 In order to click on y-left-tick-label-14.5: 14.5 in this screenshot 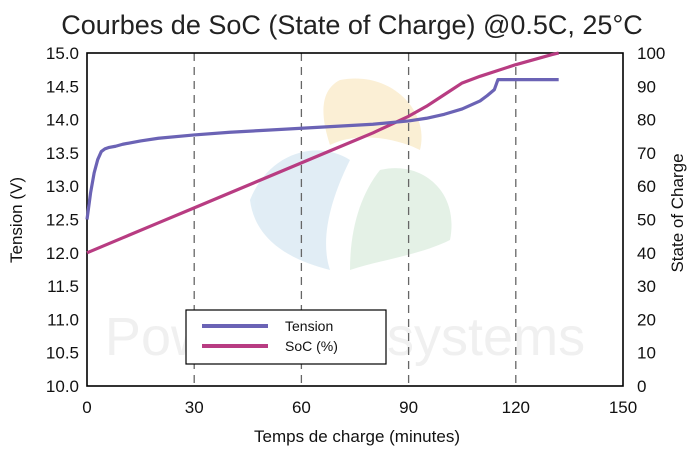, I will do `click(62, 86)`.